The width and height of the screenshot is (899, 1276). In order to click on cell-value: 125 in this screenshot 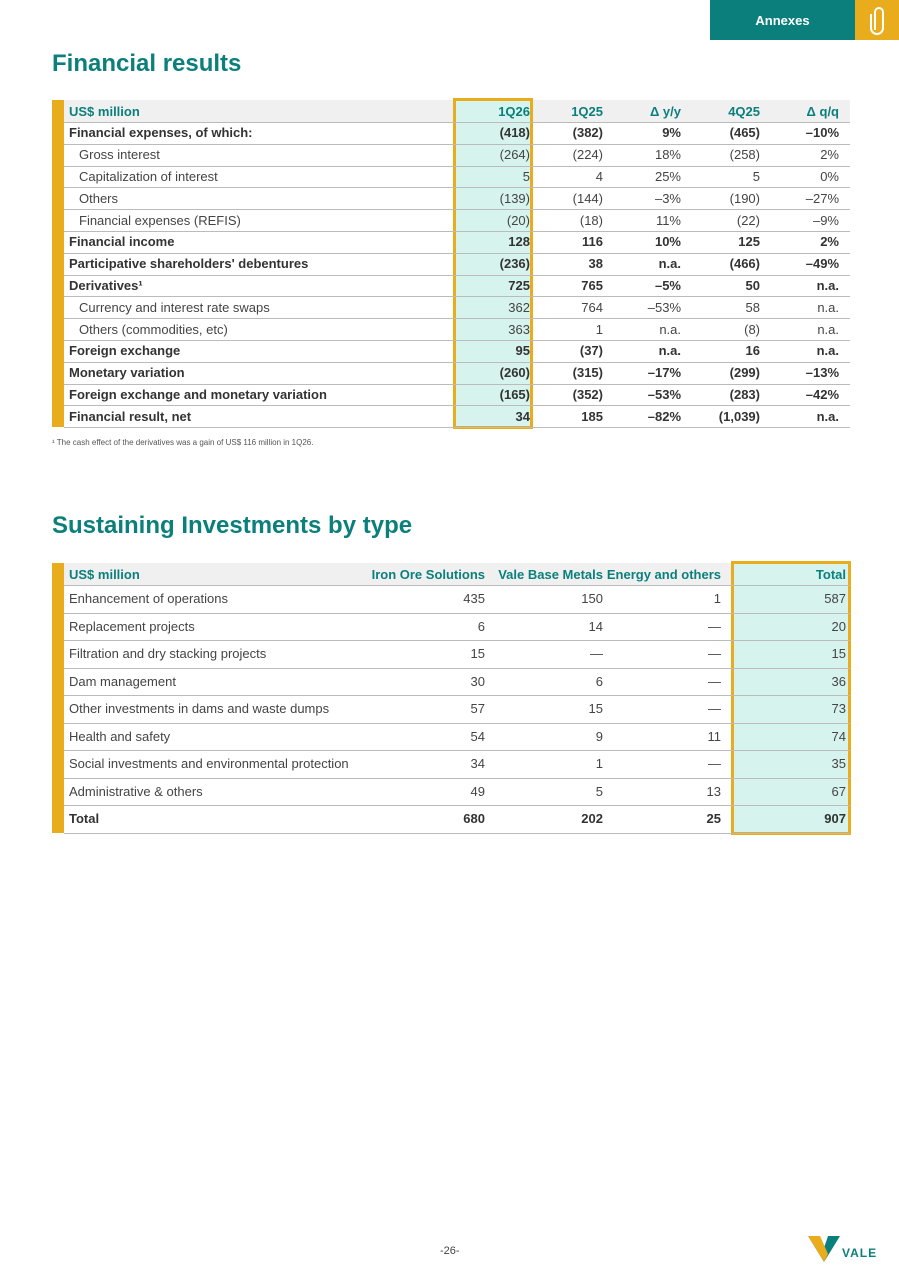, I will do `click(749, 242)`.